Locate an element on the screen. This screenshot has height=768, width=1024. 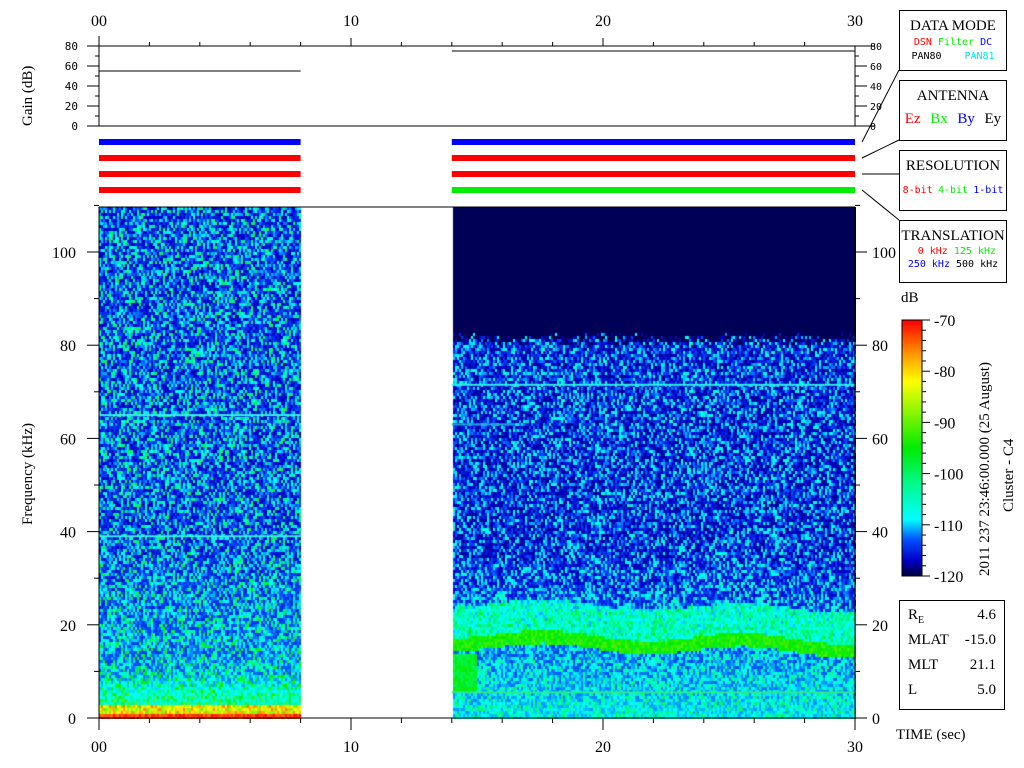
freq-tick-label-right: 80 is located at coordinates (880, 346).